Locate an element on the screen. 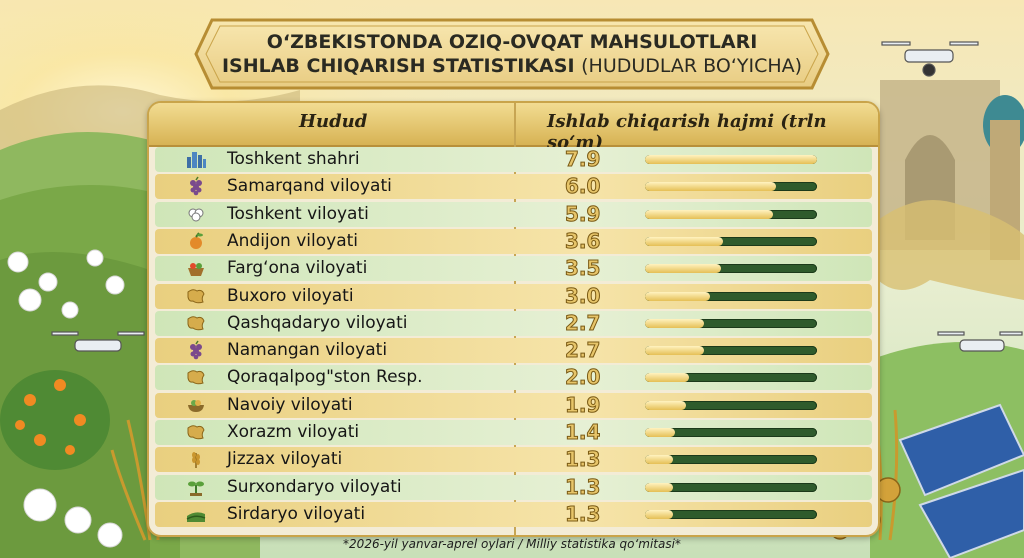 This screenshot has width=1024, height=558. value-label: 3.6 is located at coordinates (582, 240).